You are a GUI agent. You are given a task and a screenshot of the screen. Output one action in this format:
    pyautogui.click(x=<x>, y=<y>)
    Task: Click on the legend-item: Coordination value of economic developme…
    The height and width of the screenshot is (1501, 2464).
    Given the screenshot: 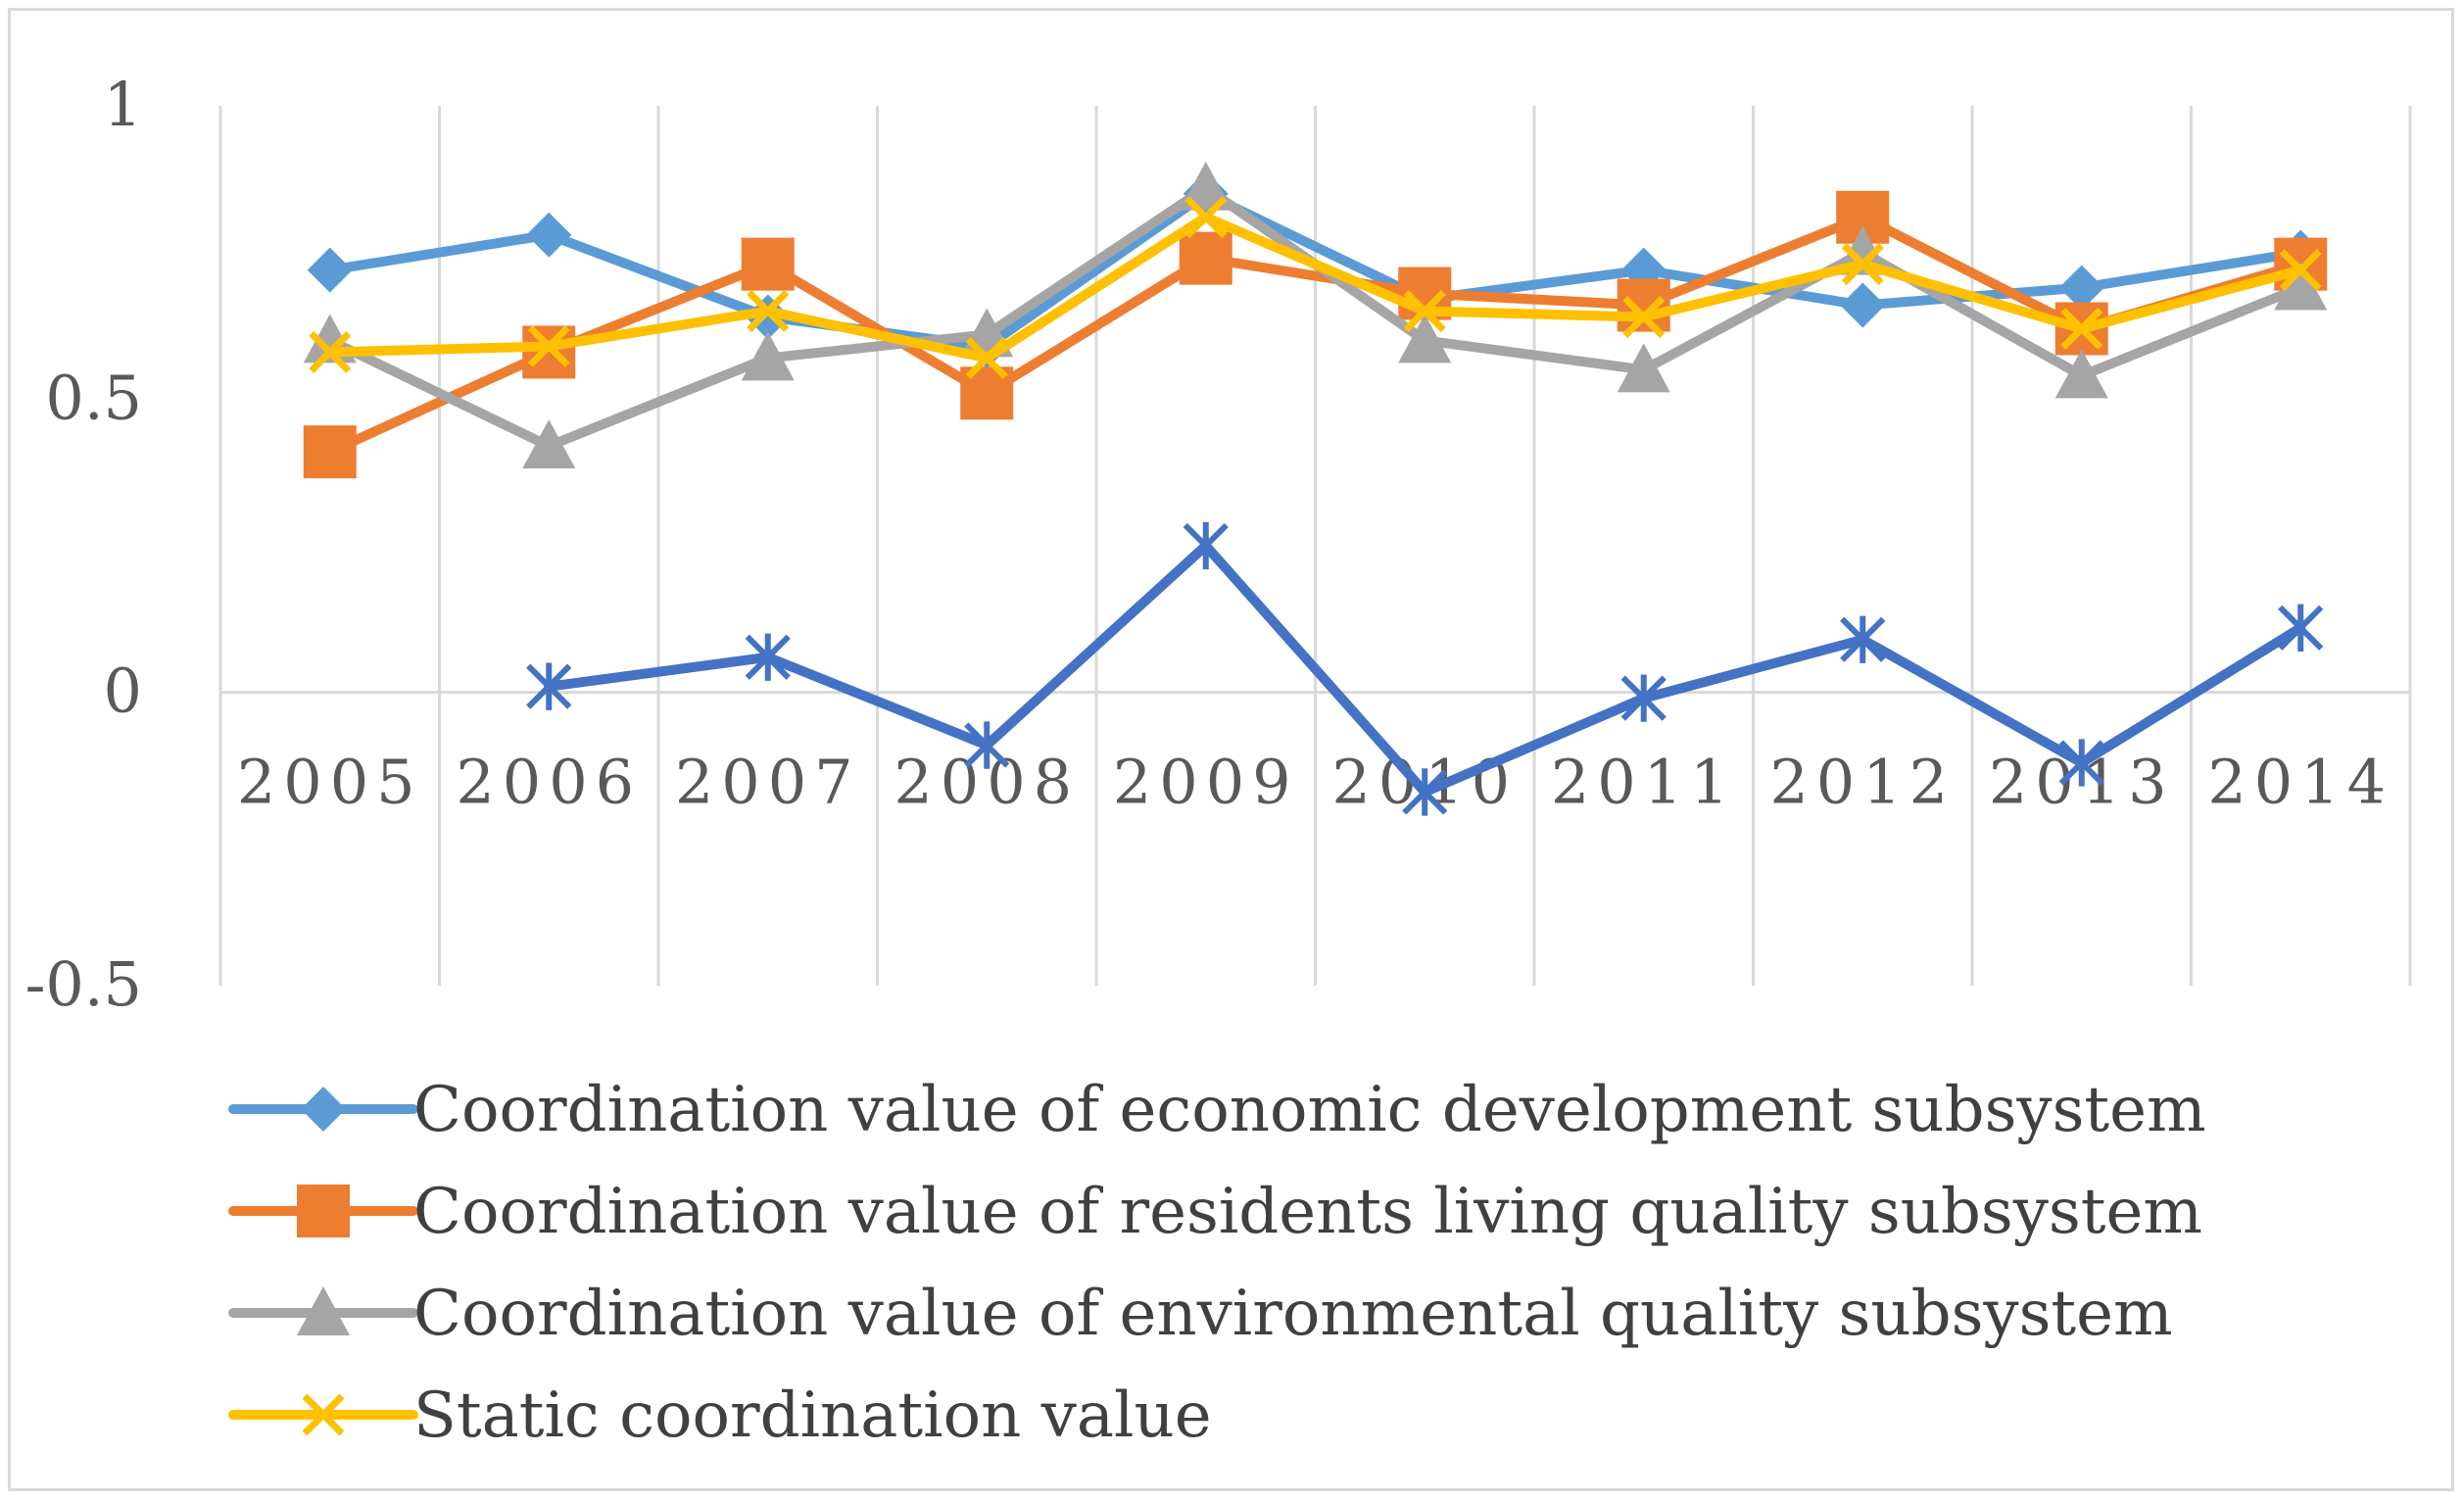 What is the action you would take?
    pyautogui.click(x=1217, y=1110)
    